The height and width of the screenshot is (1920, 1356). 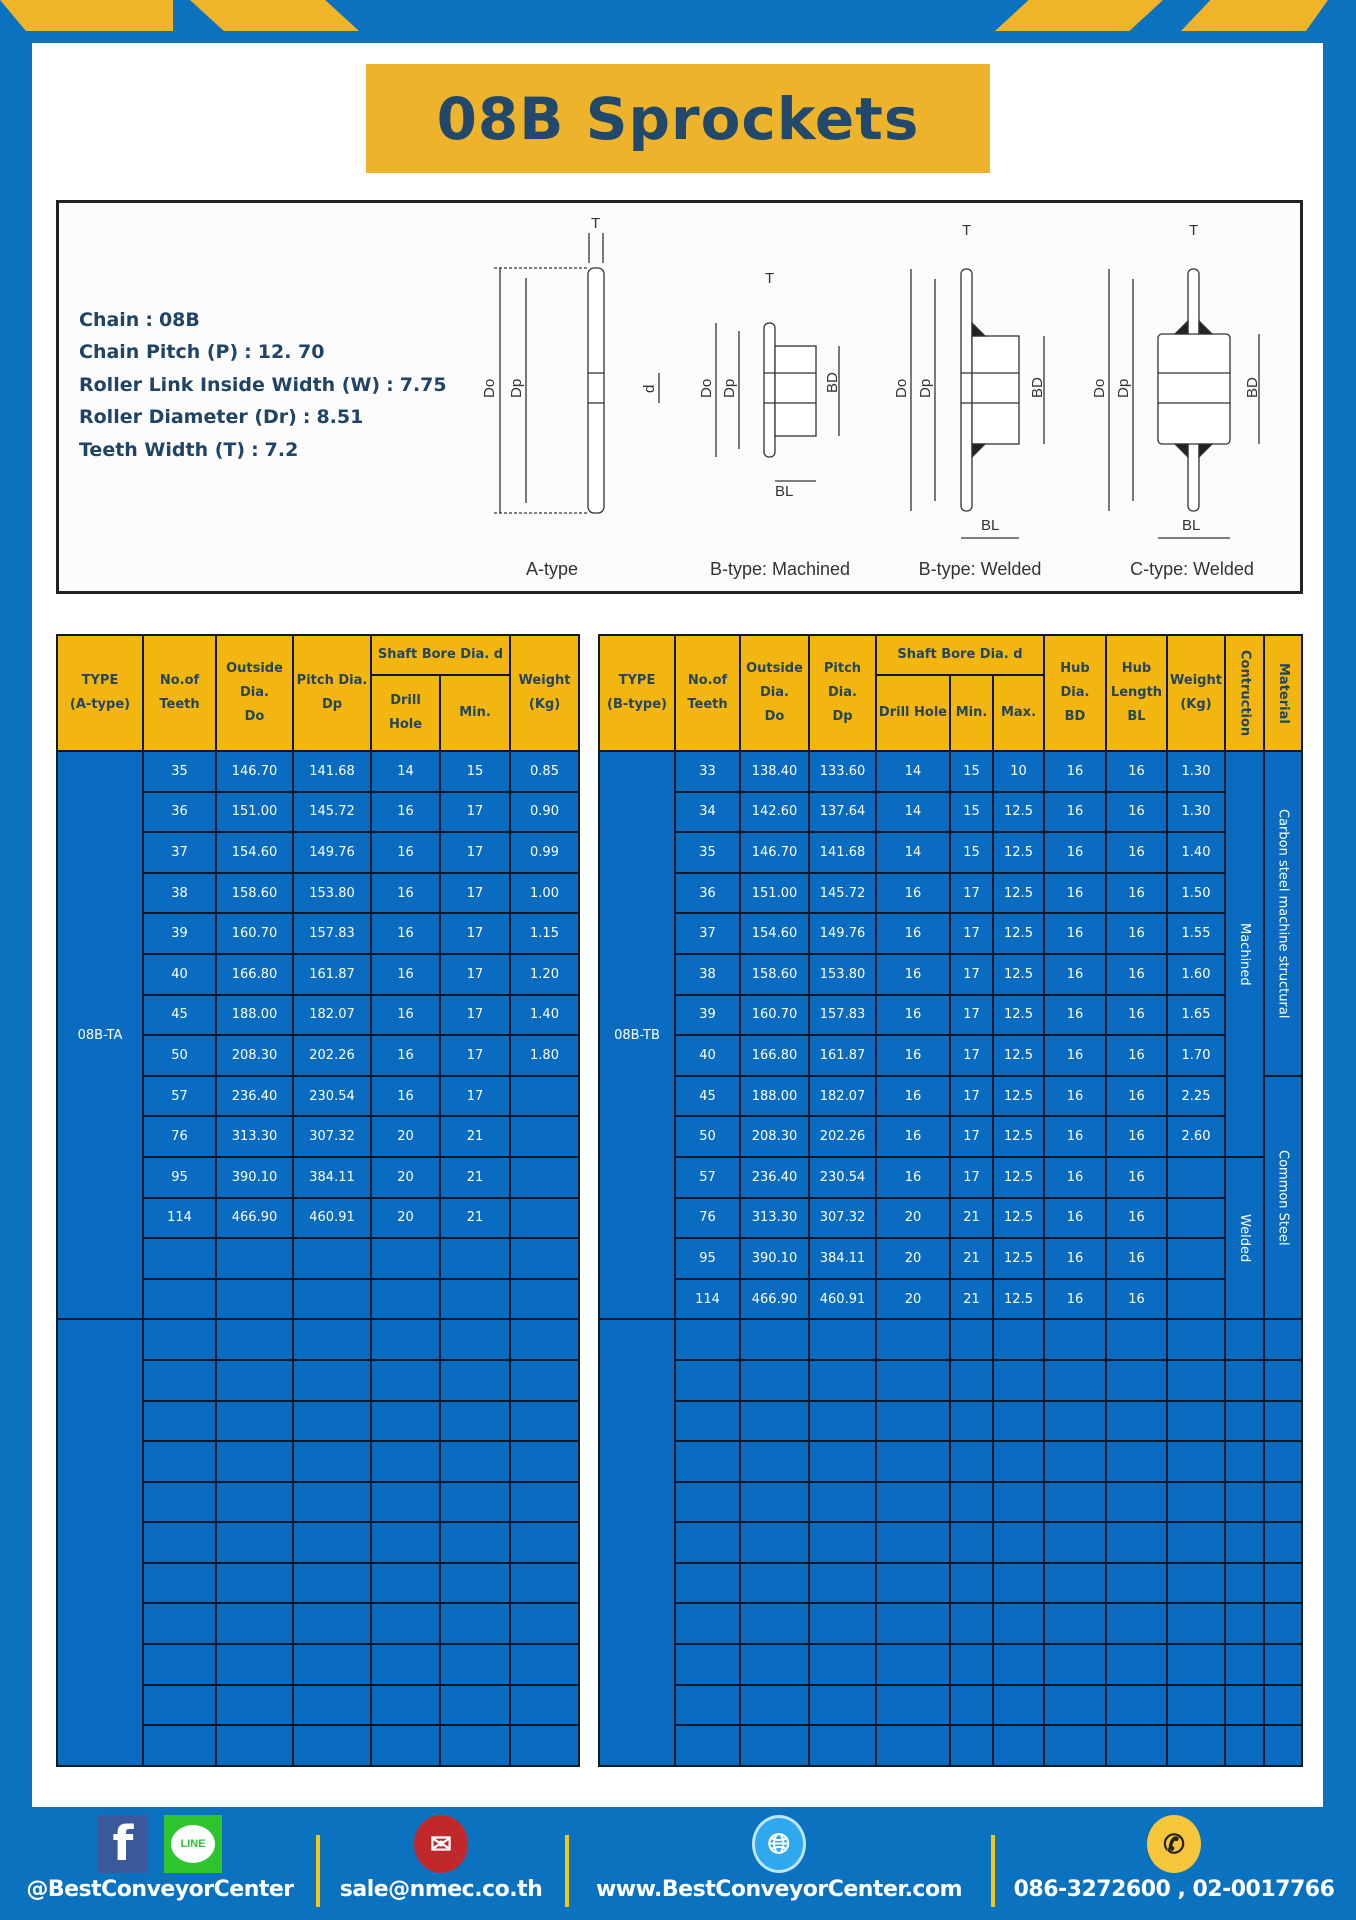 What do you see at coordinates (779, 1889) in the screenshot?
I see `website-link: www.BestConveyorCenter.com` at bounding box center [779, 1889].